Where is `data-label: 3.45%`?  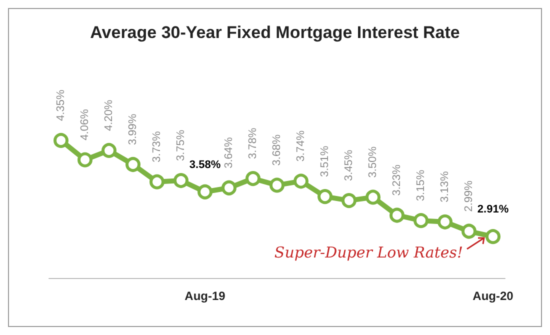 data-label: 3.45% is located at coordinates (349, 166).